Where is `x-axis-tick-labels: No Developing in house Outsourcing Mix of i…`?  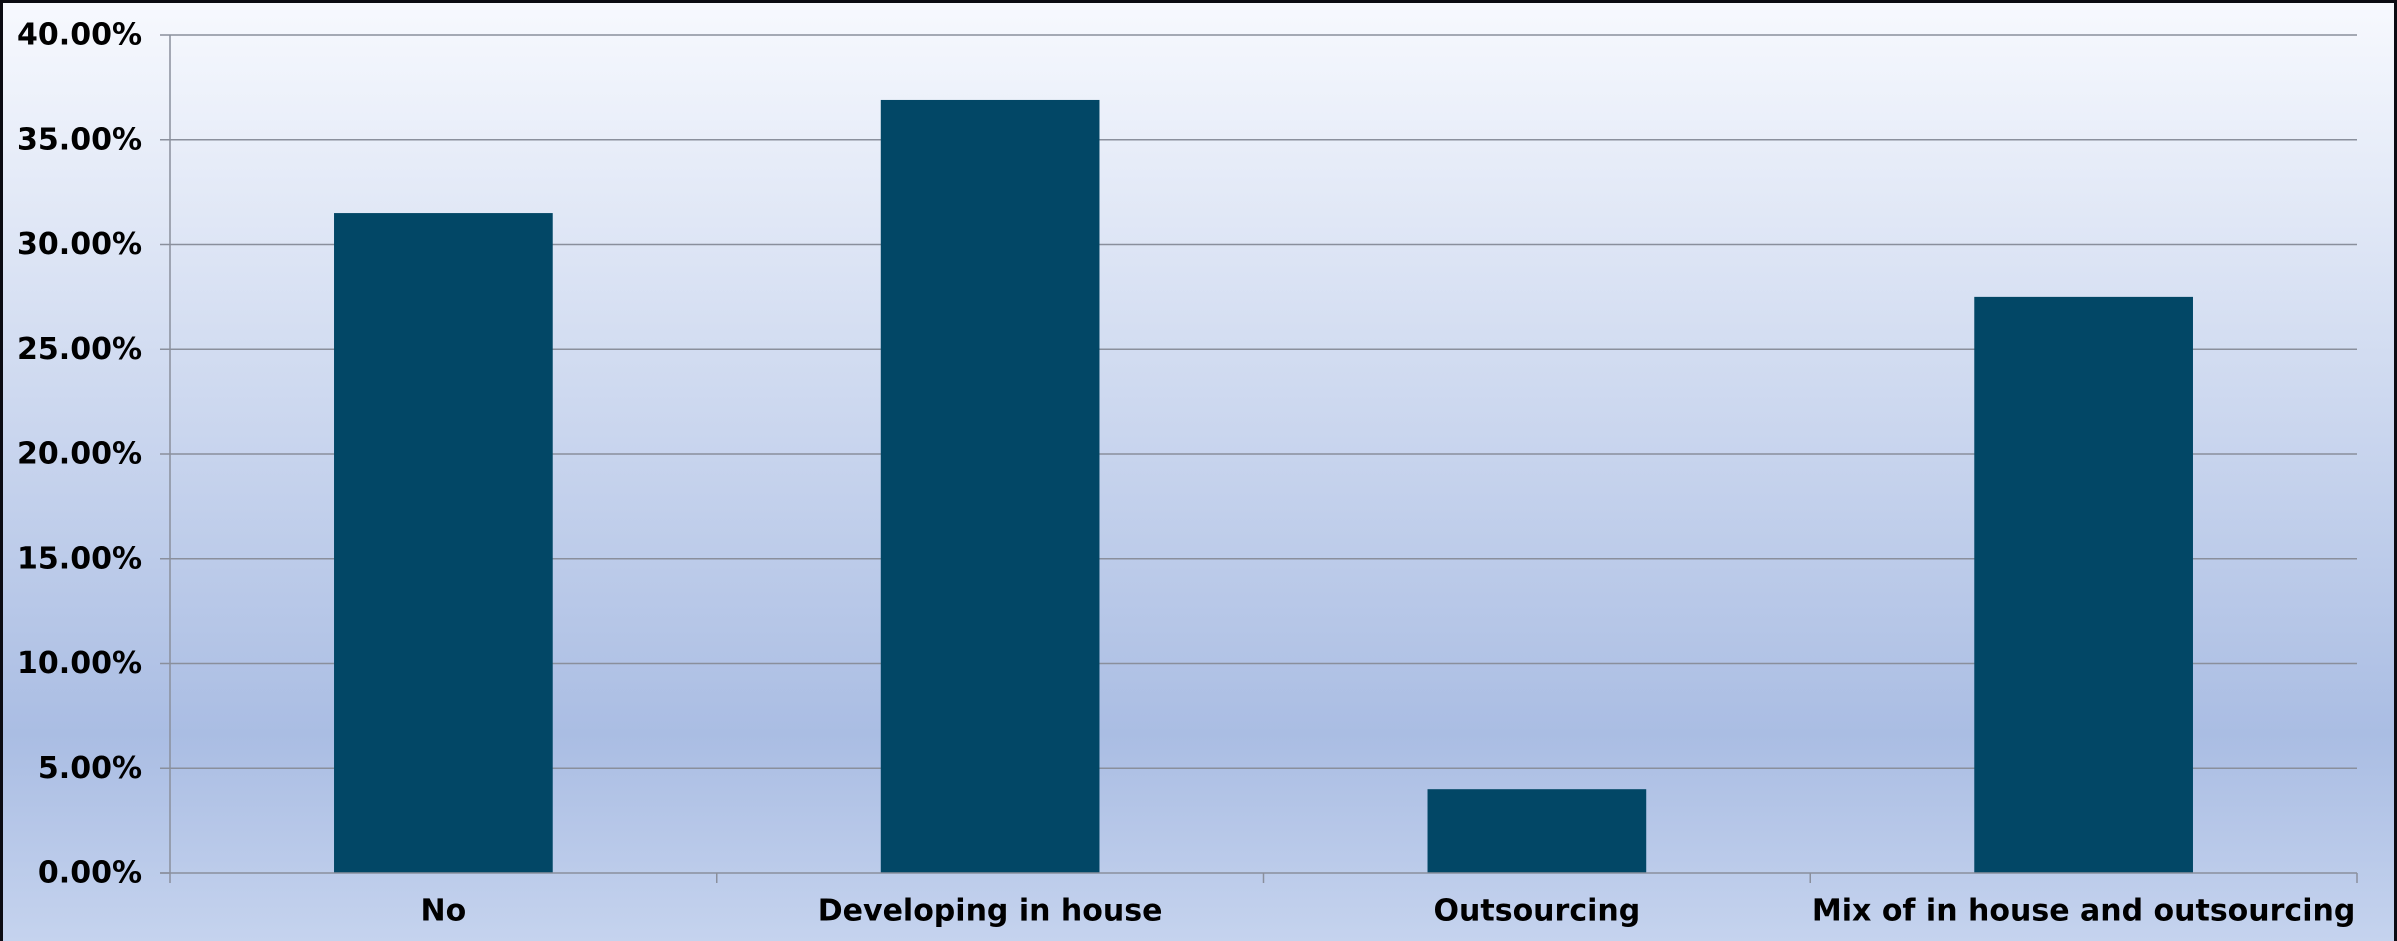
x-axis-tick-labels: No Developing in house Outsourcing Mix of i… is located at coordinates (1388, 911).